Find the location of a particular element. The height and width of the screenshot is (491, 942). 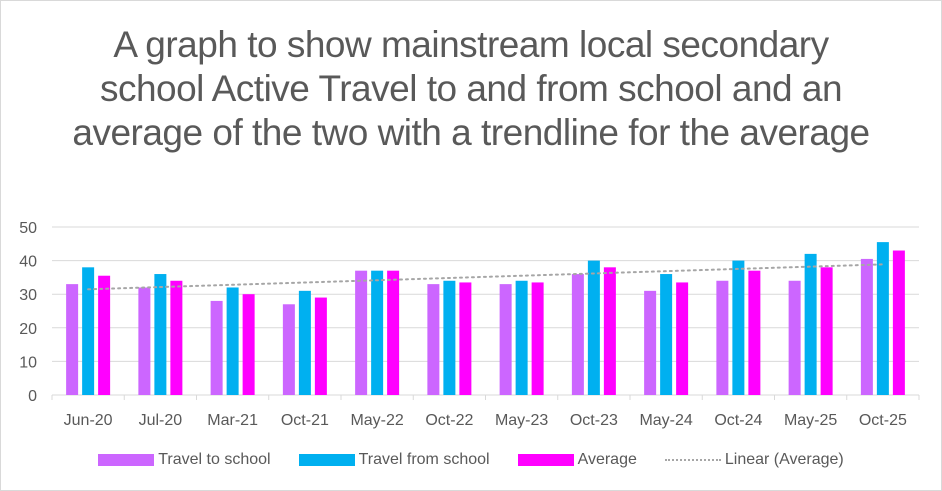

x-tick-label: Mar-21 is located at coordinates (232, 420).